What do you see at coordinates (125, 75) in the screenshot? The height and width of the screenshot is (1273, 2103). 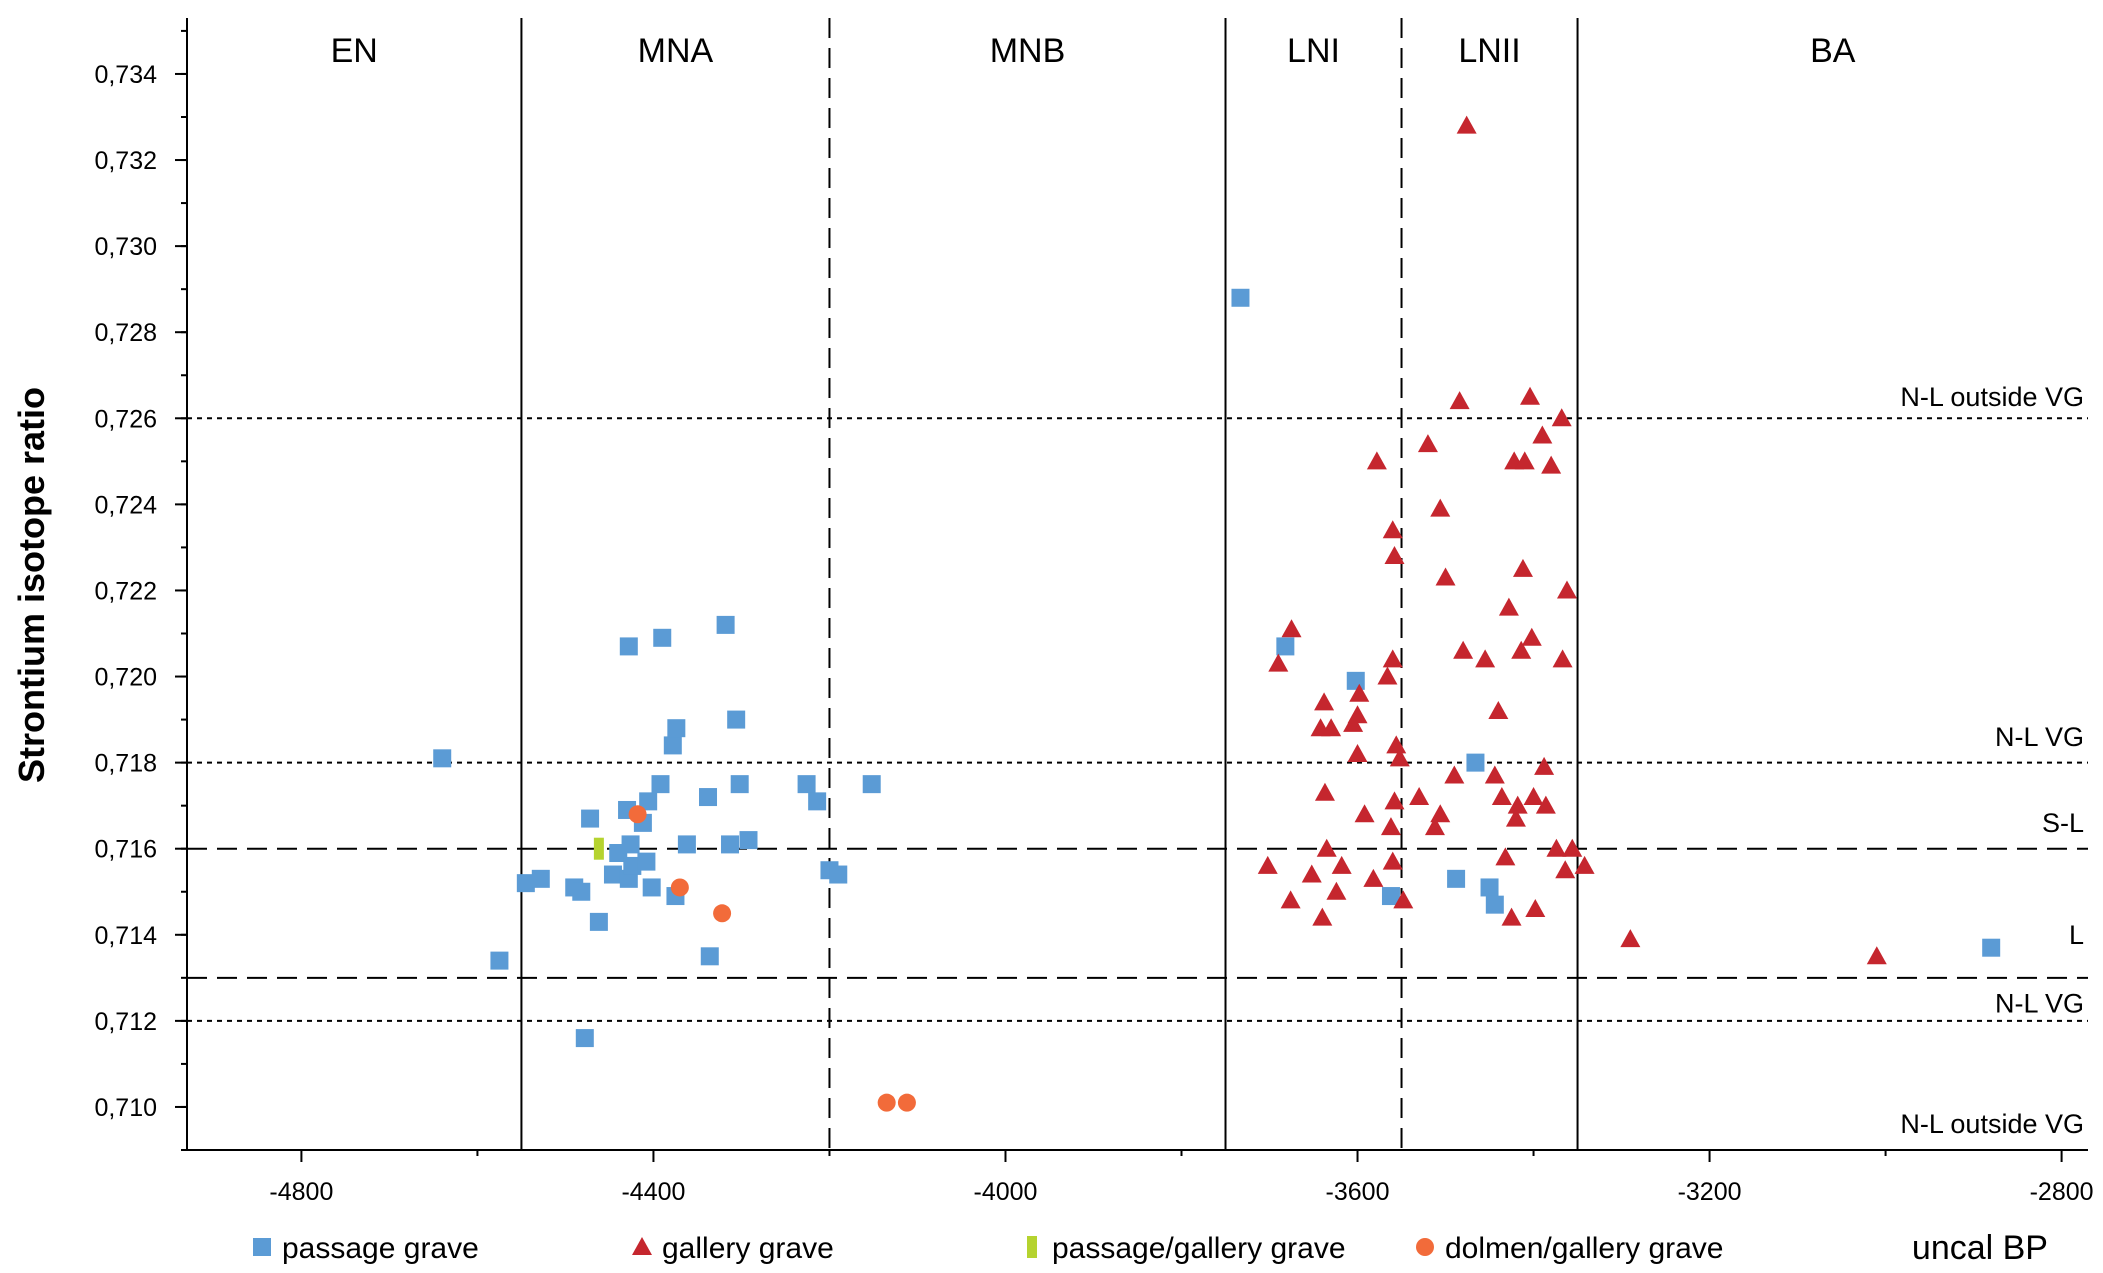 I see `y-tick-label: 0,734` at bounding box center [125, 75].